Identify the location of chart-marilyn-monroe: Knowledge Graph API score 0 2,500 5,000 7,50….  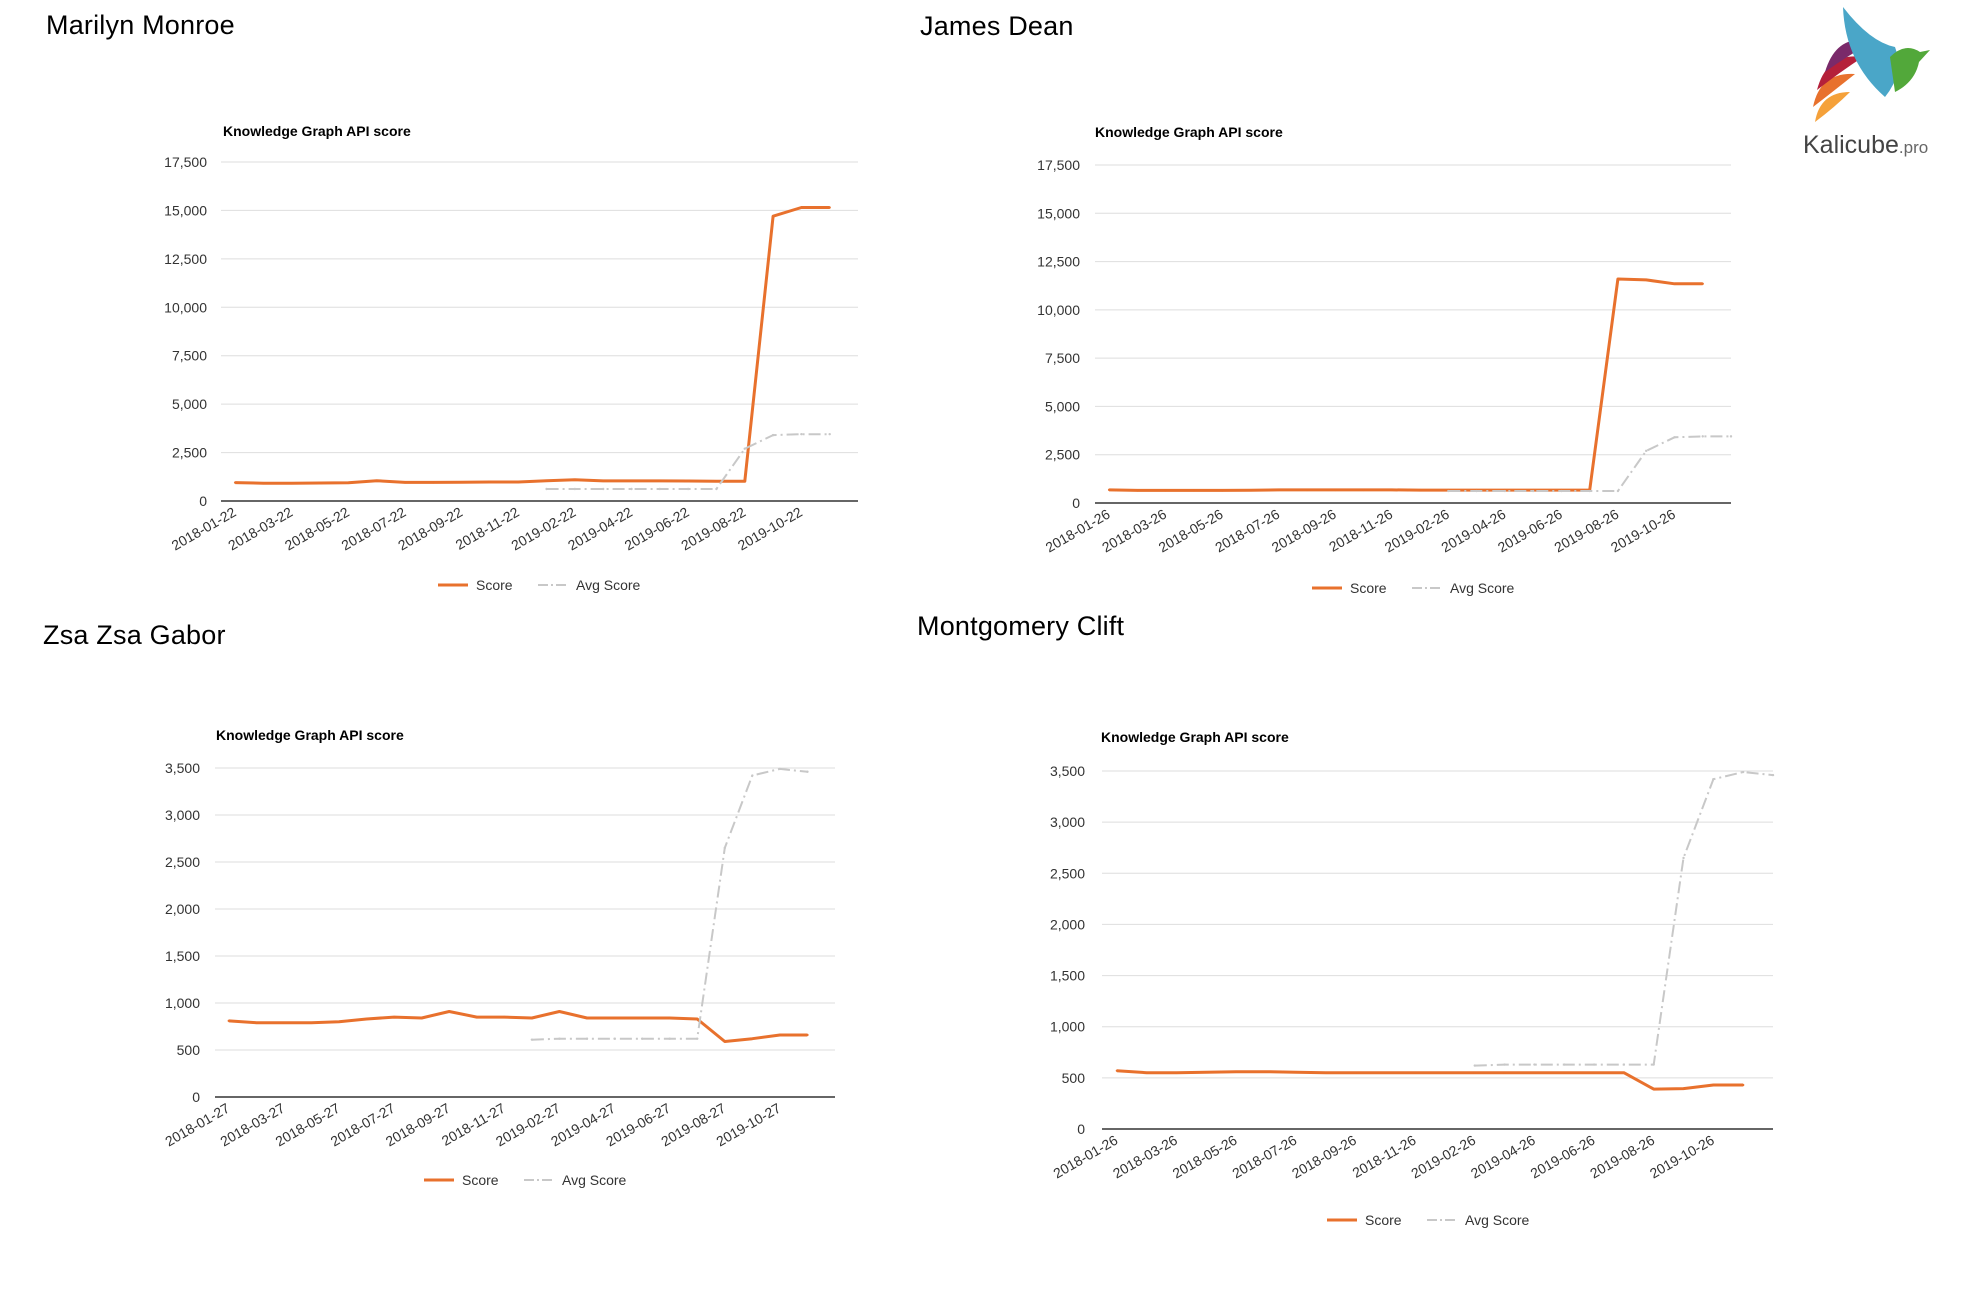
(511, 358).